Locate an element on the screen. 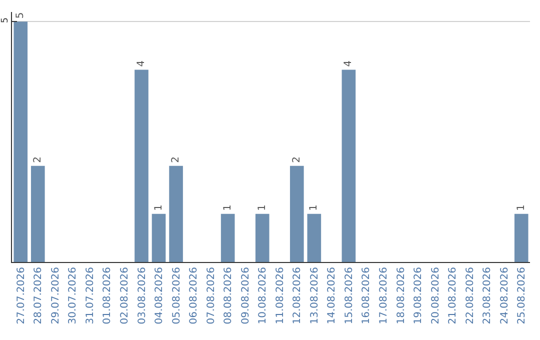  x-tick-label: 27.07.2026 is located at coordinates (21, 295).